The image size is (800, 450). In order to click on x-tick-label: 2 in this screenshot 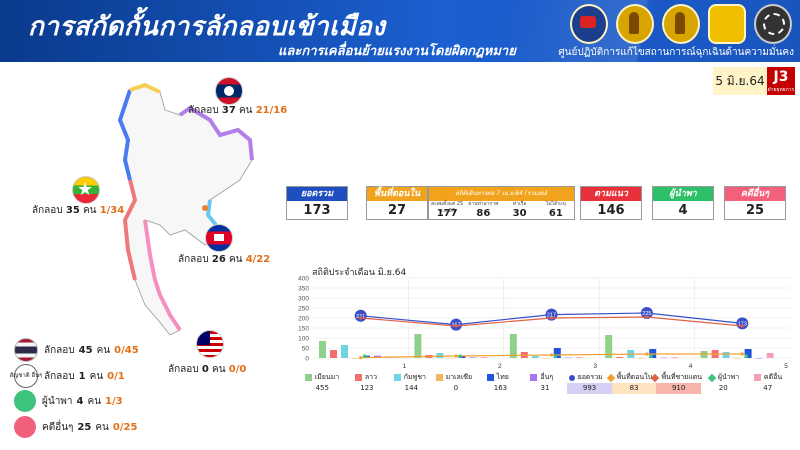, I will do `click(500, 366)`.